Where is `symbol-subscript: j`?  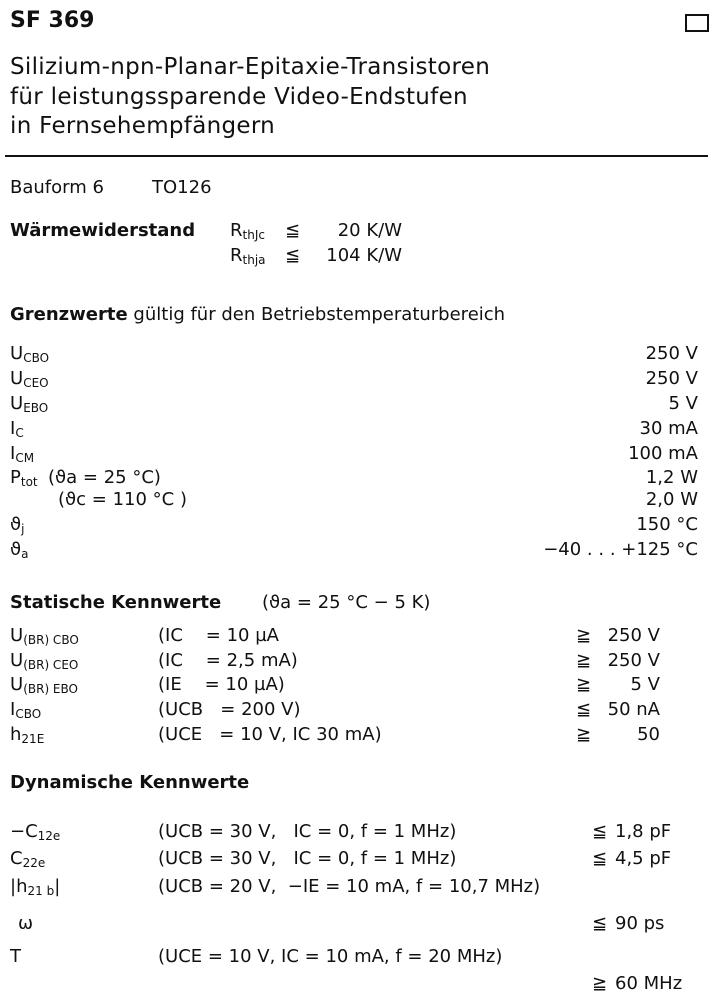
symbol-subscript: j is located at coordinates (23, 529).